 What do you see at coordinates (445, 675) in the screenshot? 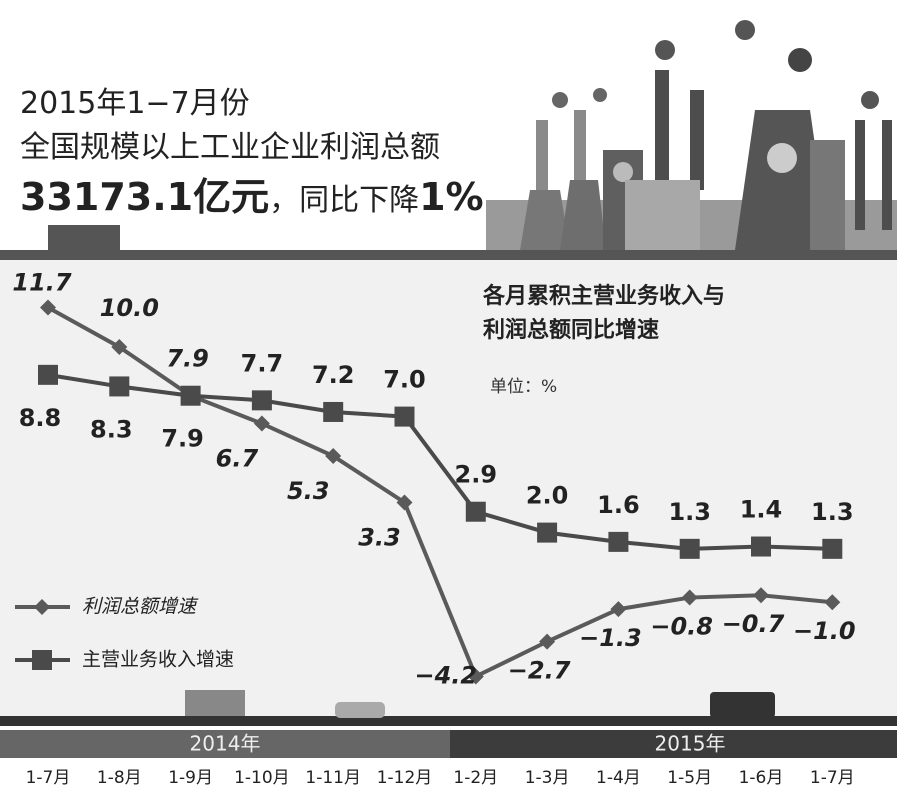
I see `data-label: −4.2` at bounding box center [445, 675].